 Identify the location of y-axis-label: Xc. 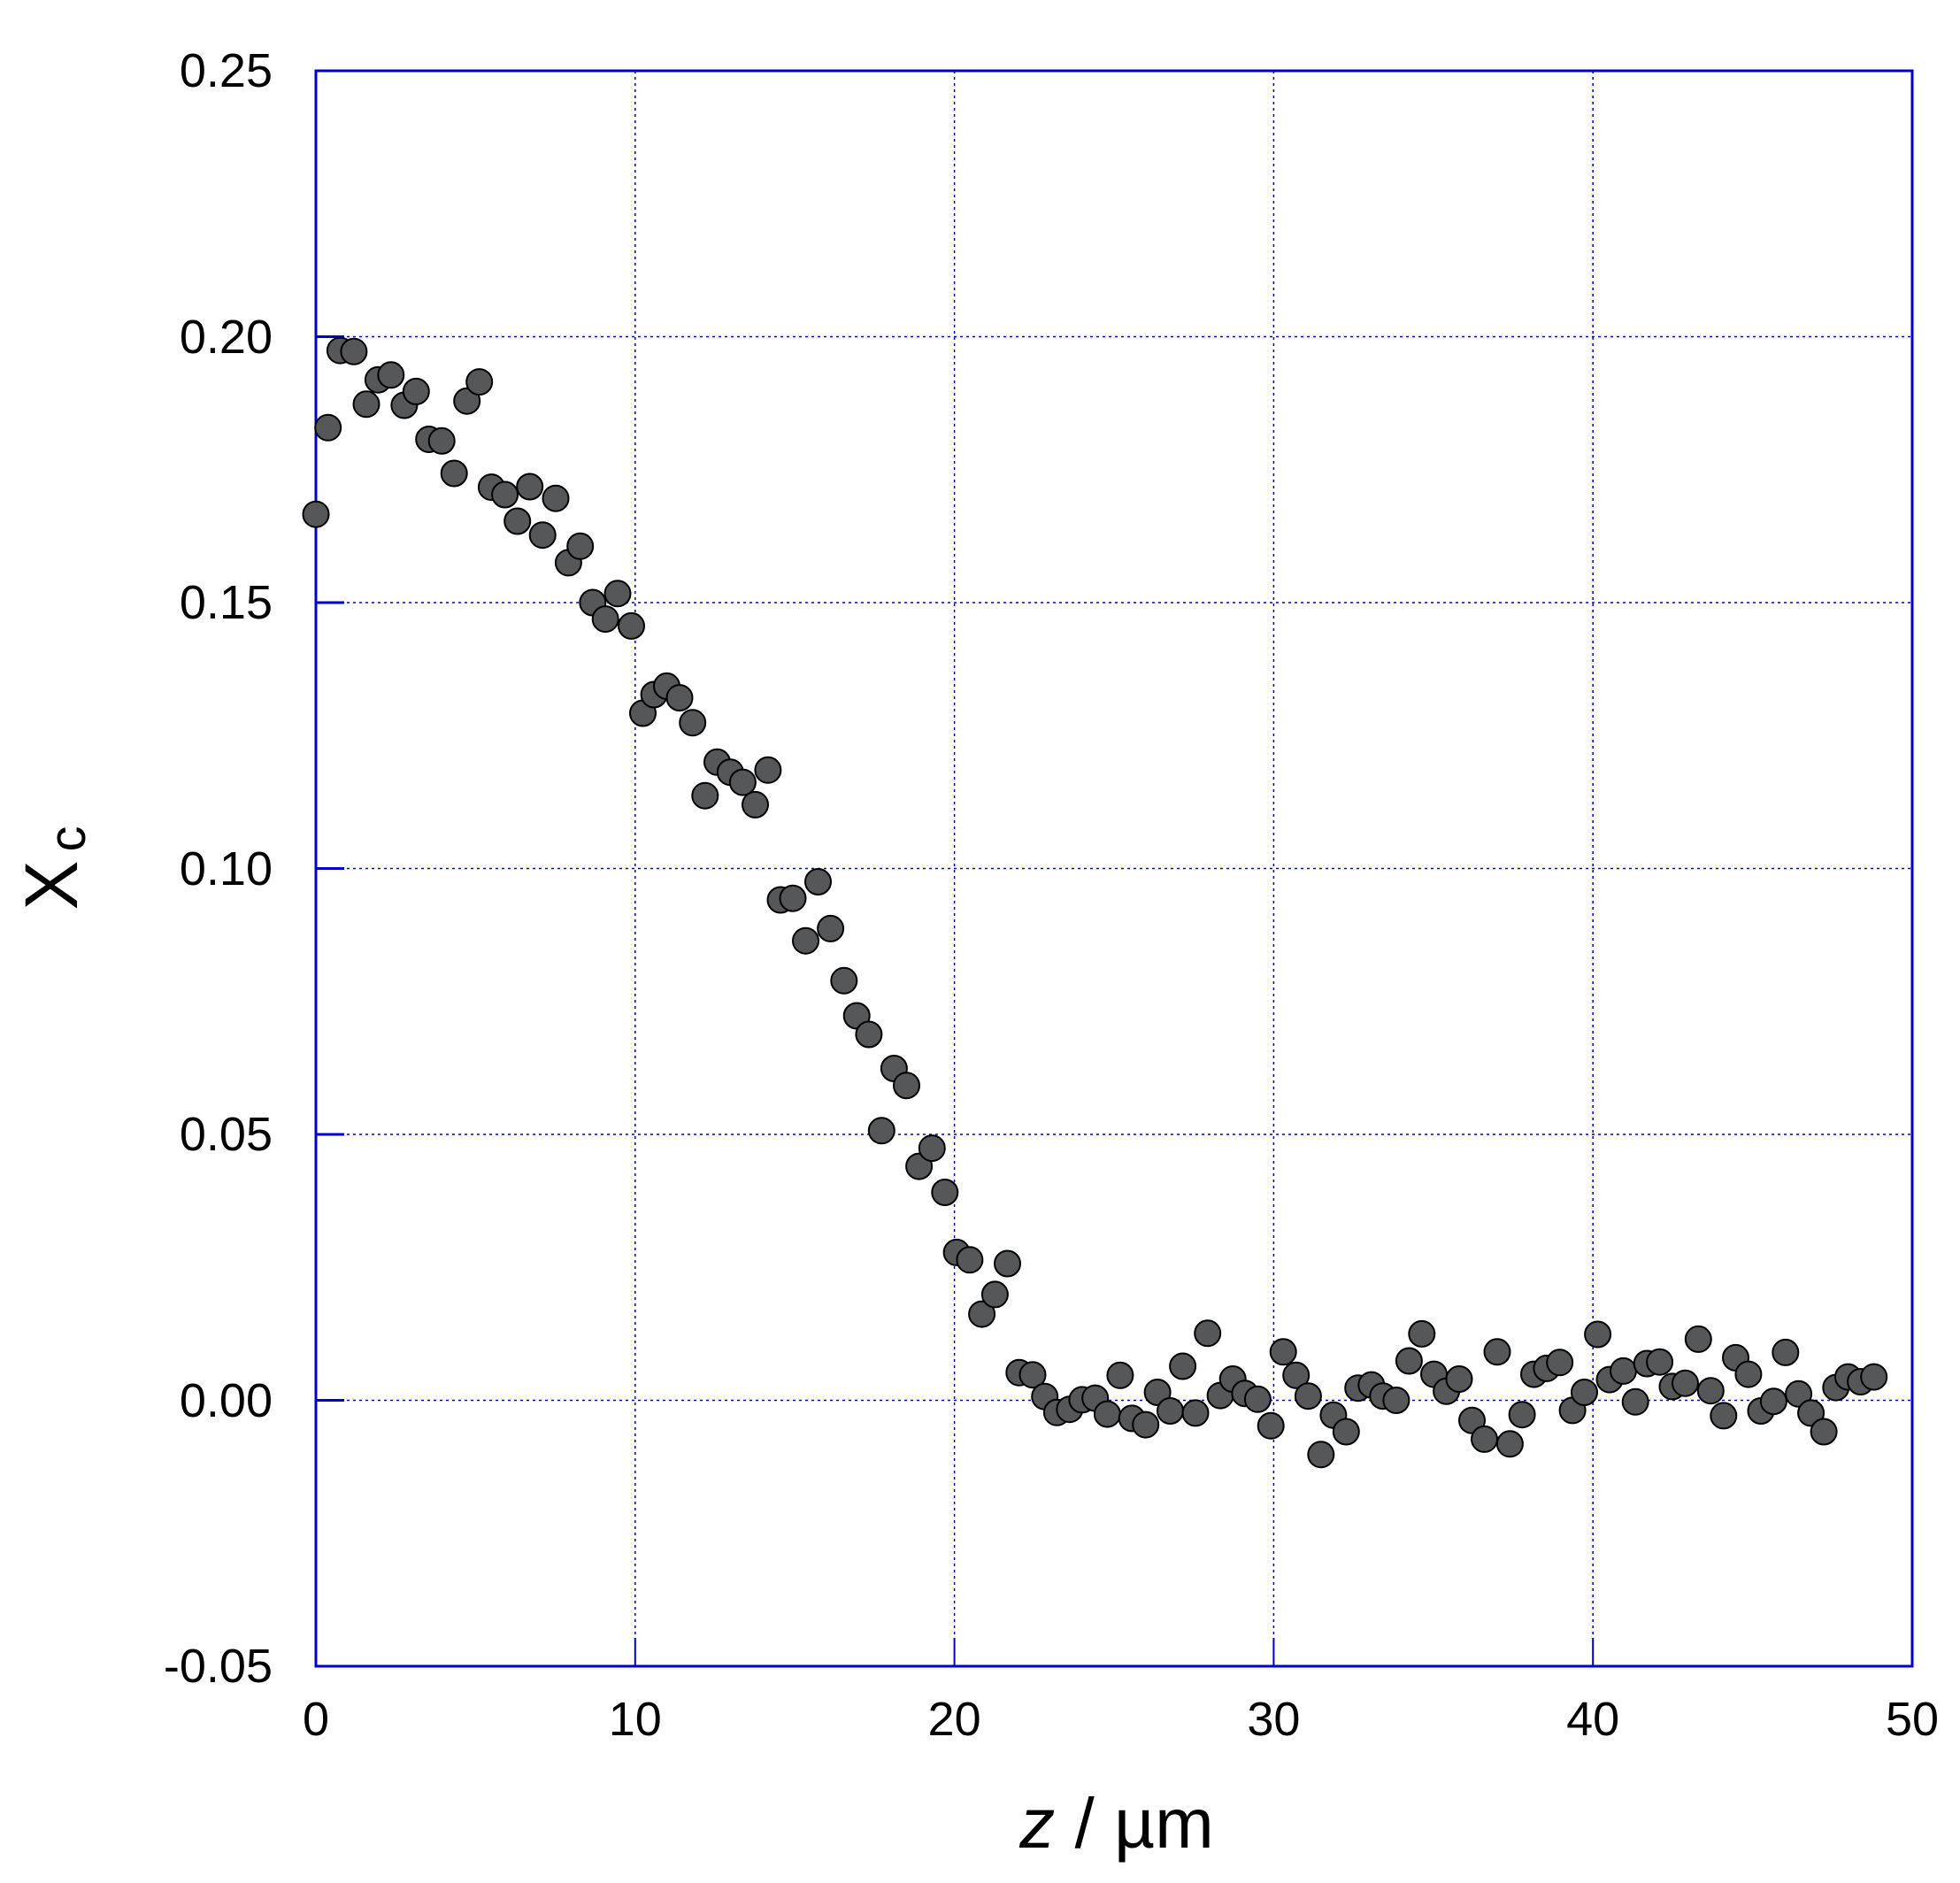
(53, 868).